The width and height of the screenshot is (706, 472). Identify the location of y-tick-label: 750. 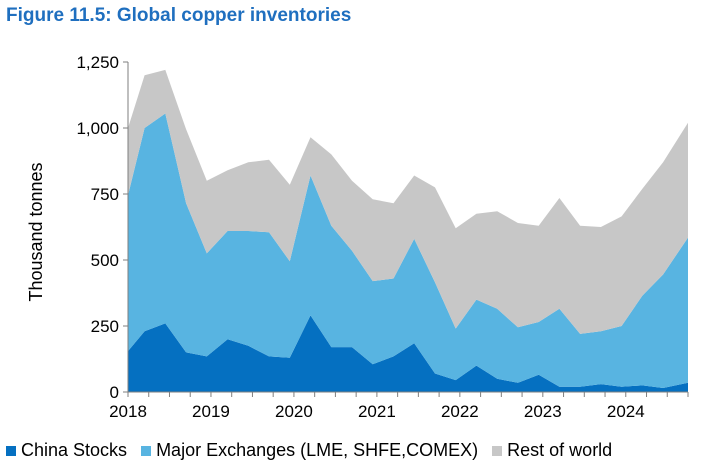
(105, 194).